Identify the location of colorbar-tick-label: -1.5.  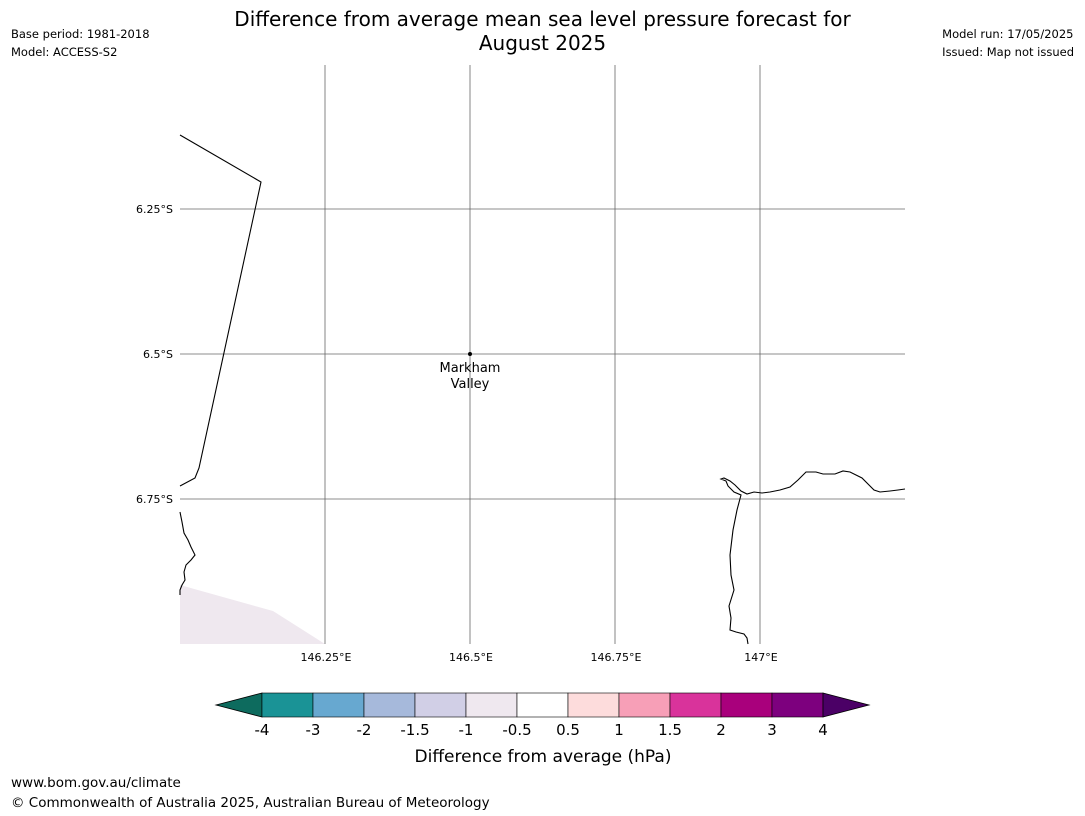
(414, 730).